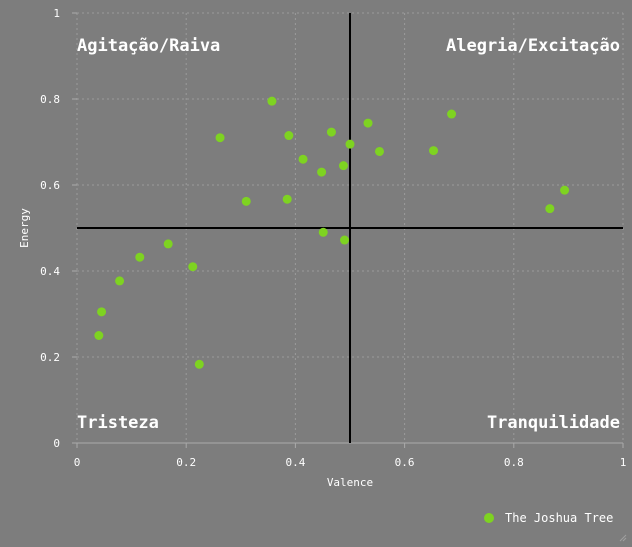 The width and height of the screenshot is (632, 547). Describe the element at coordinates (56, 13) in the screenshot. I see `y-tick-label: 1` at that location.